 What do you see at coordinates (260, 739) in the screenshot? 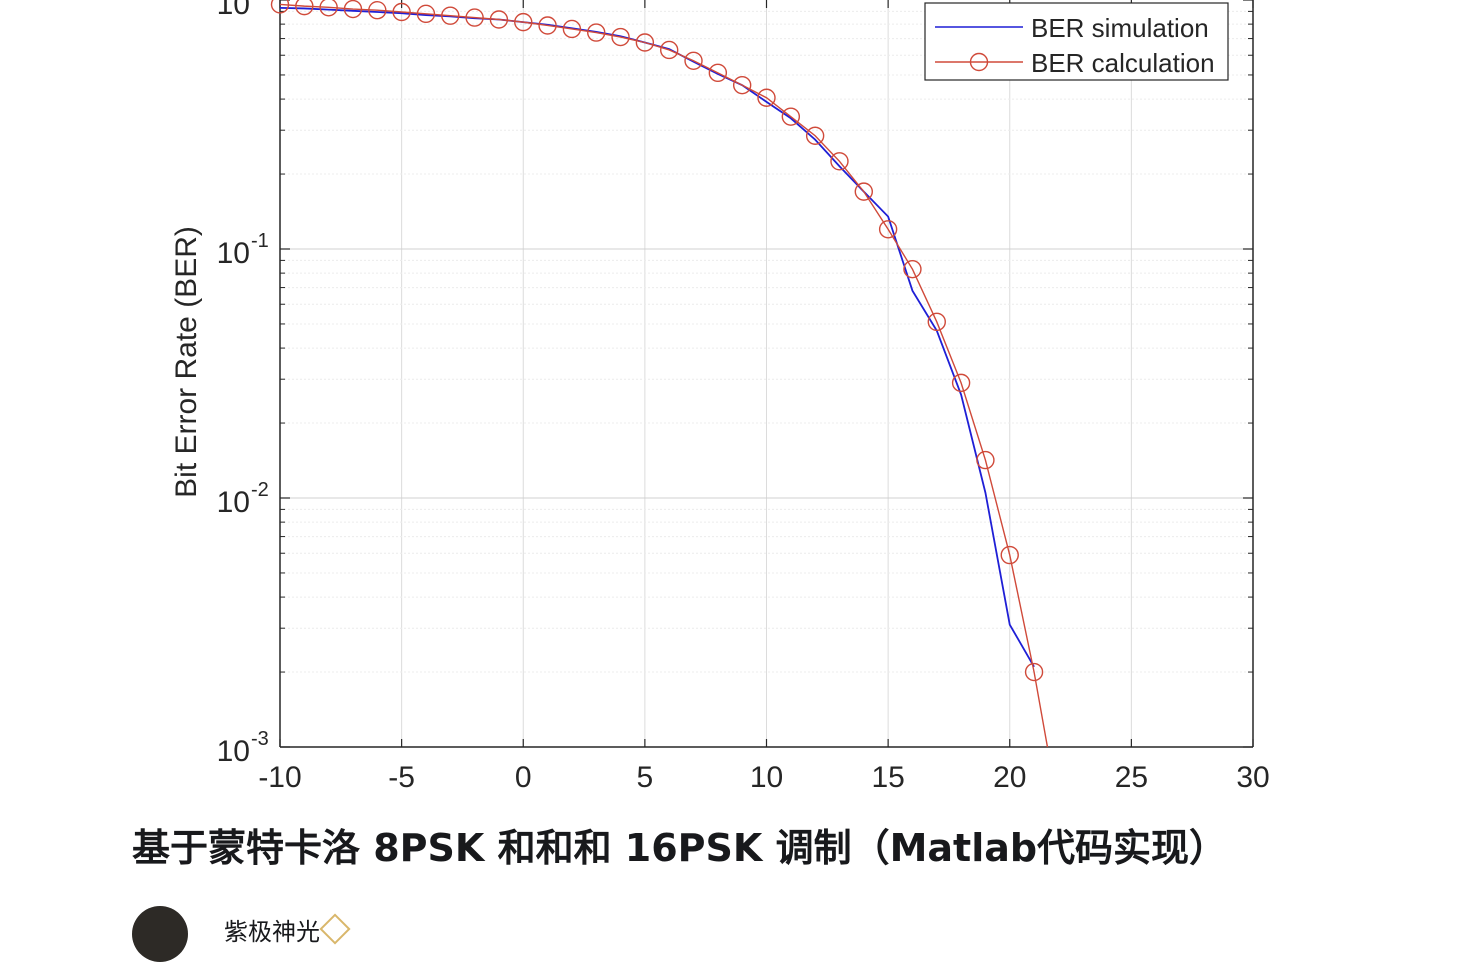
I see `y-tick-exponent: -3` at bounding box center [260, 739].